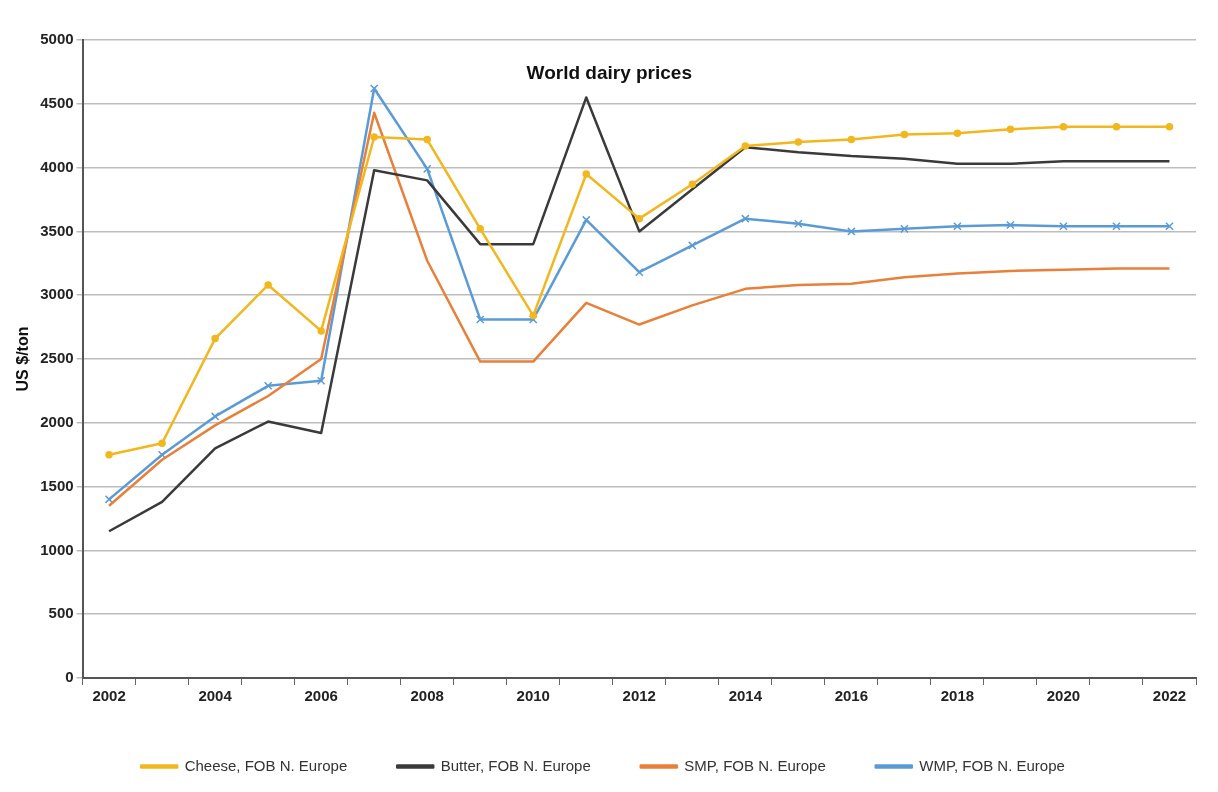 The image size is (1218, 792). Describe the element at coordinates (23, 359) in the screenshot. I see `y-axis-title: US $/ton` at that location.